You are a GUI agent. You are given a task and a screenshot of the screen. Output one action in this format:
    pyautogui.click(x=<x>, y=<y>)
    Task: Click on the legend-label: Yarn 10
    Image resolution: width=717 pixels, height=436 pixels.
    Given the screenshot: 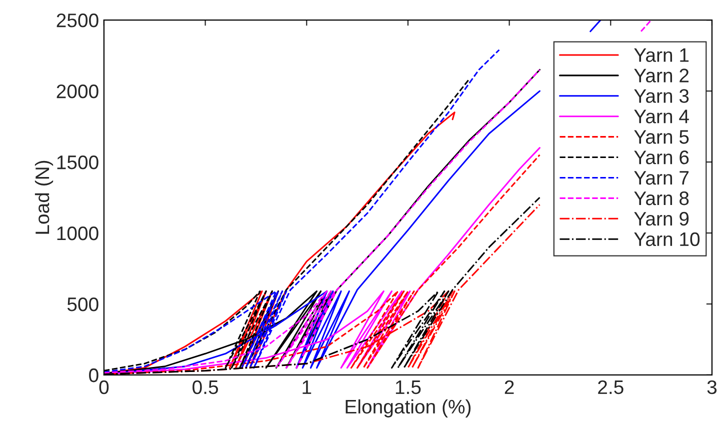 What is the action you would take?
    pyautogui.click(x=667, y=239)
    